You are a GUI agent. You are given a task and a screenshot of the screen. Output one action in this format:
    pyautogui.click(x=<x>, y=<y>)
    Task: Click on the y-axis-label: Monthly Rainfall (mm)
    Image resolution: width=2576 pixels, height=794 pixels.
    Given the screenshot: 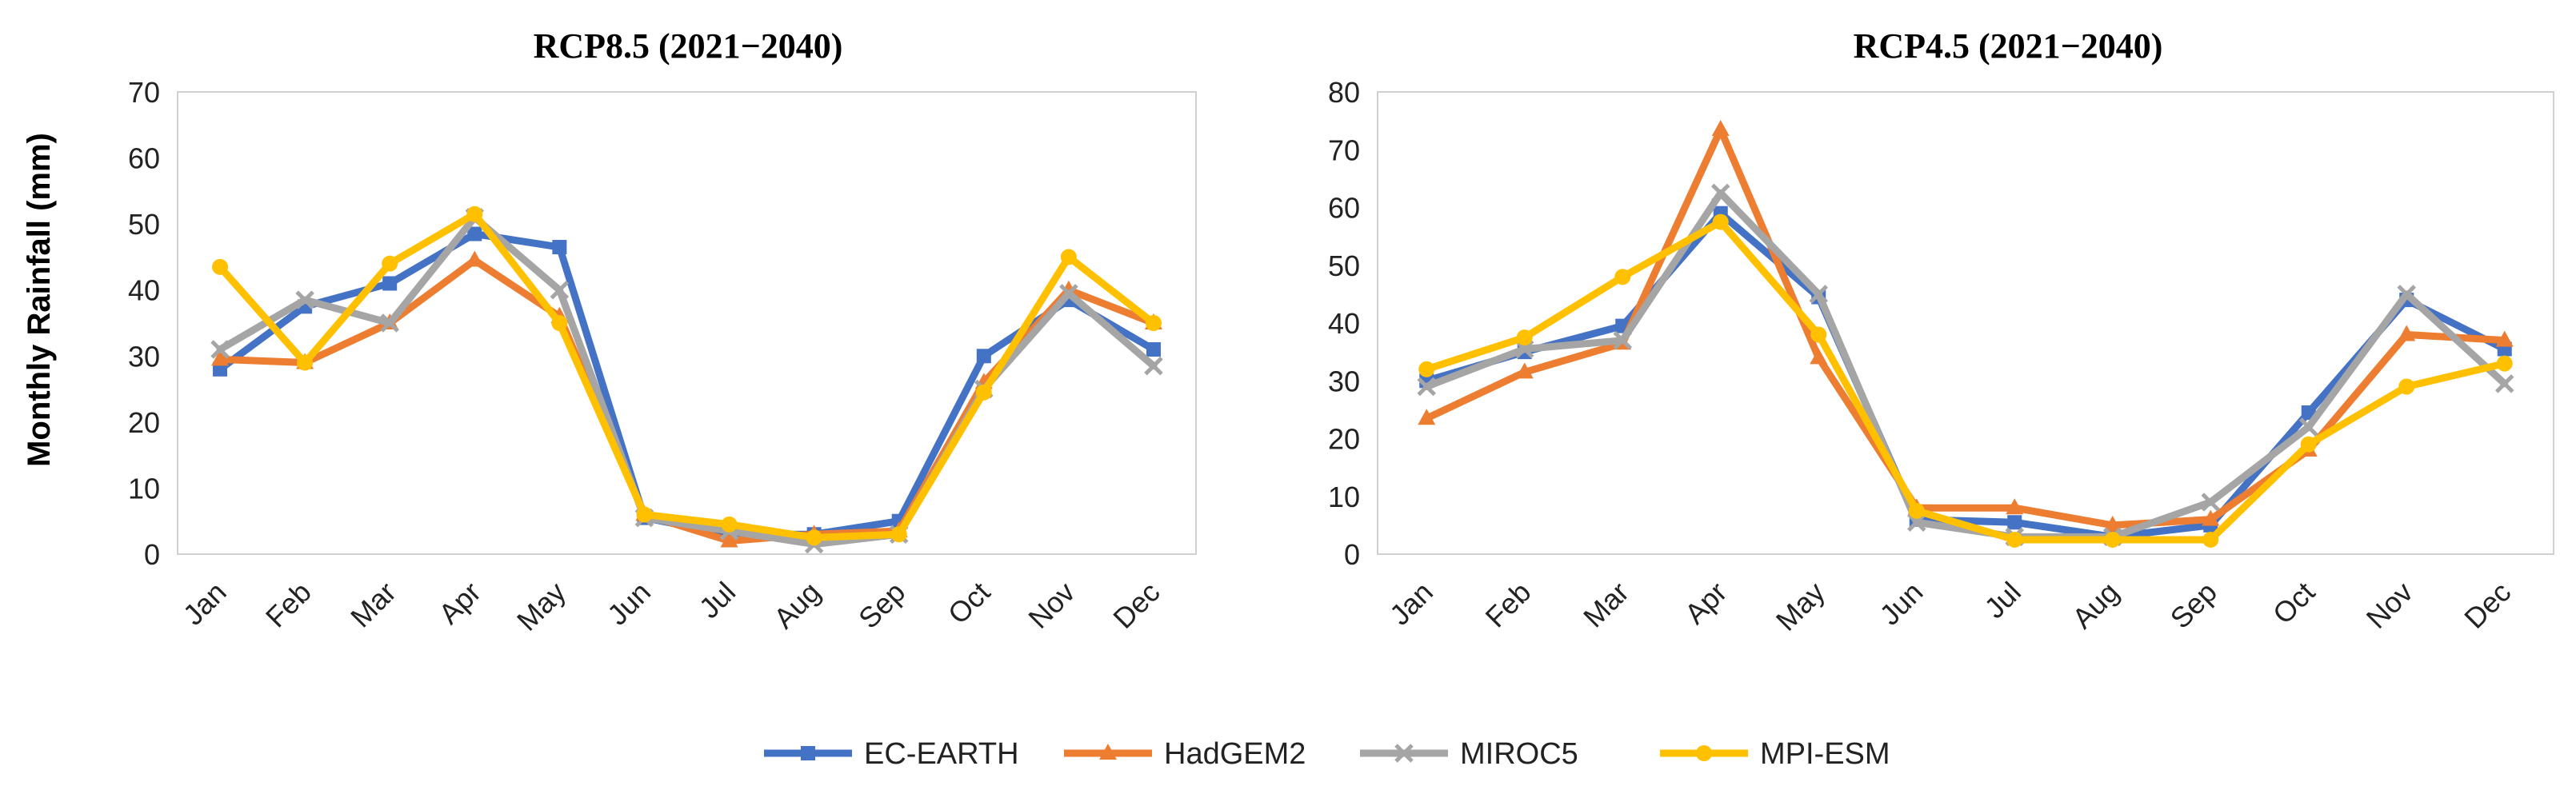 What is the action you would take?
    pyautogui.click(x=39, y=300)
    